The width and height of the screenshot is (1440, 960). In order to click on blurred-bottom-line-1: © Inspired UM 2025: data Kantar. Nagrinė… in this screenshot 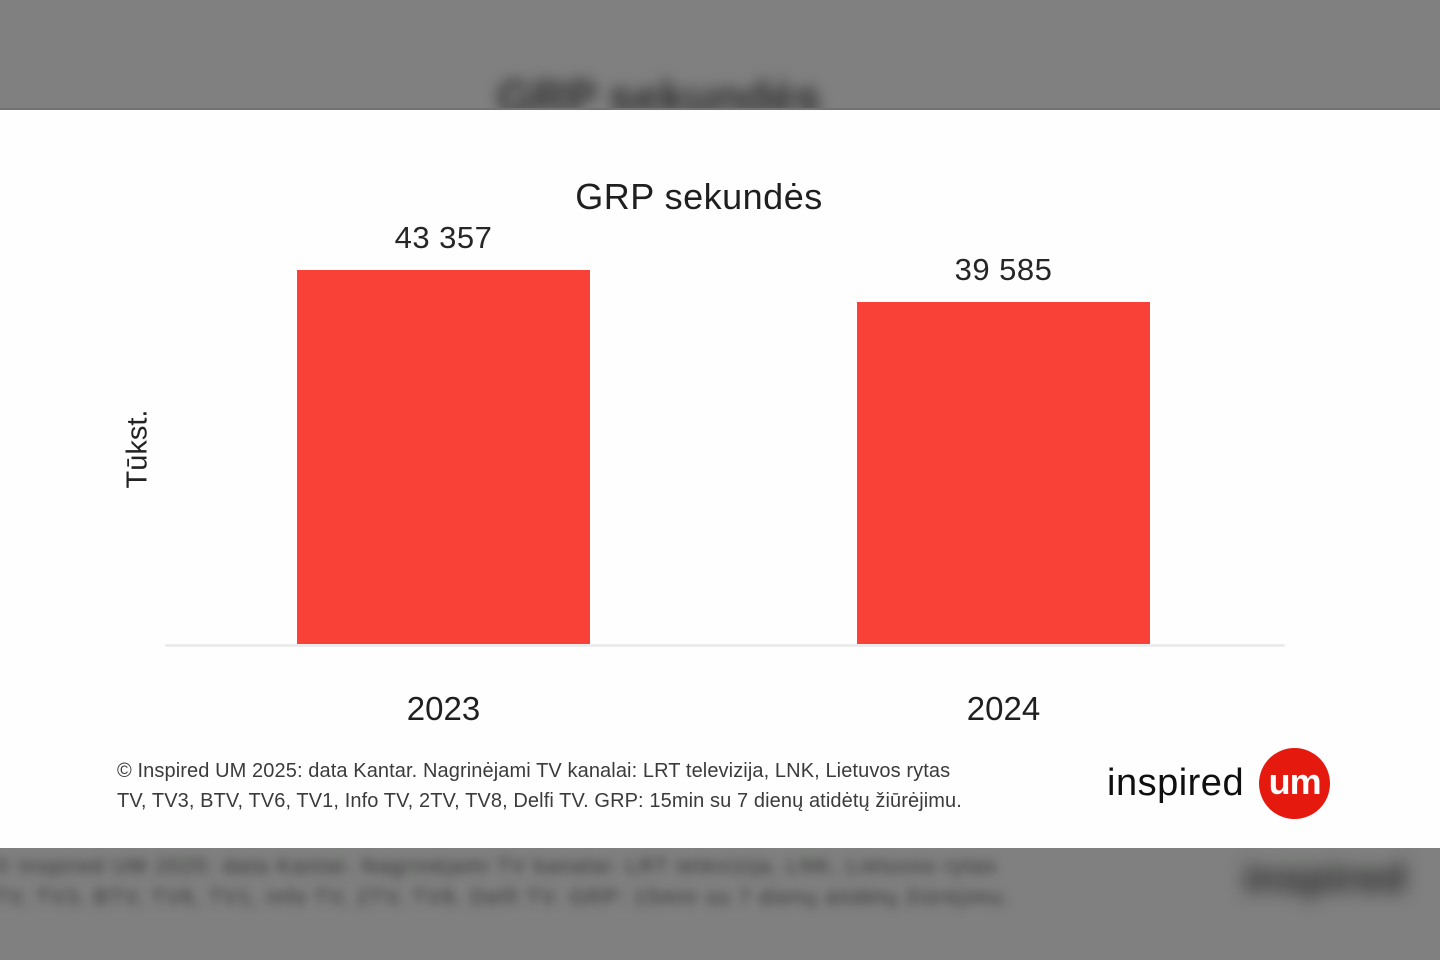, I will do `click(499, 866)`.